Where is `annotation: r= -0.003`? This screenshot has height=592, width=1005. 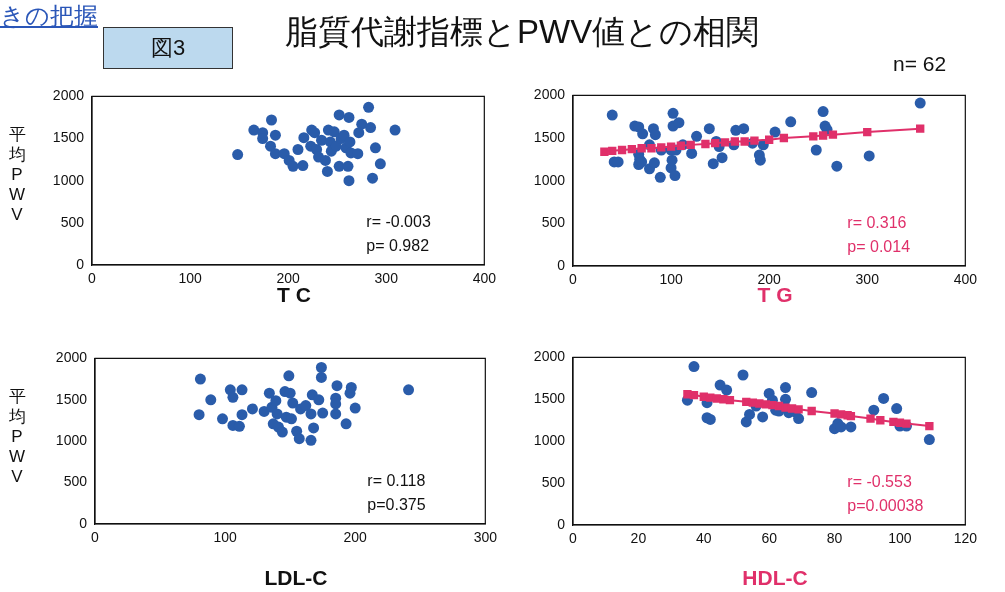 annotation: r= -0.003 is located at coordinates (398, 221).